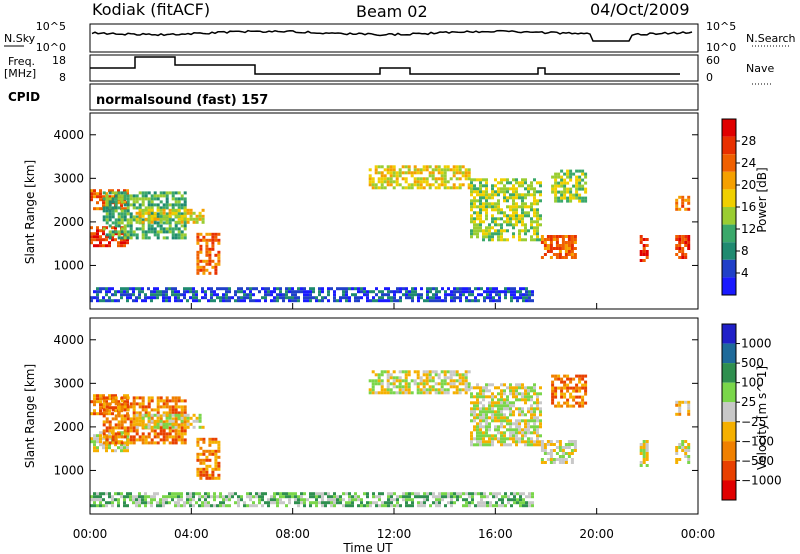 This screenshot has height=554, width=800. I want to click on x-tick-label: 20:00, so click(596, 534).